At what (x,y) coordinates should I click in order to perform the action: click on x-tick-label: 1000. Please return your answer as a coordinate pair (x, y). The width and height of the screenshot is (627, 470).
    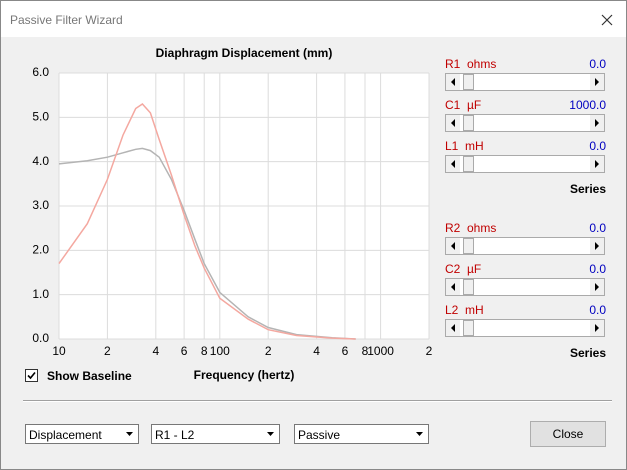
    Looking at the image, I should click on (380, 351).